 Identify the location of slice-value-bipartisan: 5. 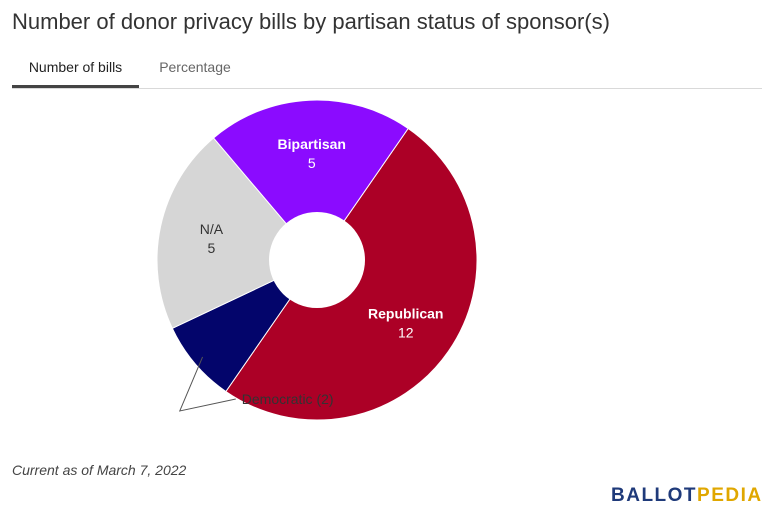
(312, 163).